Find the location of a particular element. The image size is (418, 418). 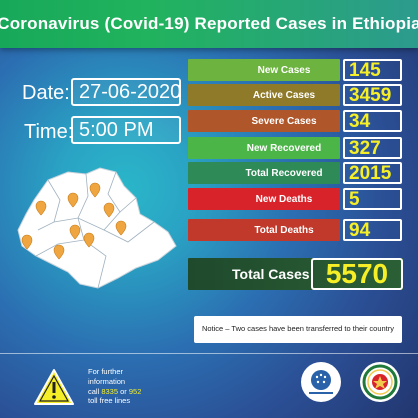

total-cases-label: Total Cases is located at coordinates (271, 274).